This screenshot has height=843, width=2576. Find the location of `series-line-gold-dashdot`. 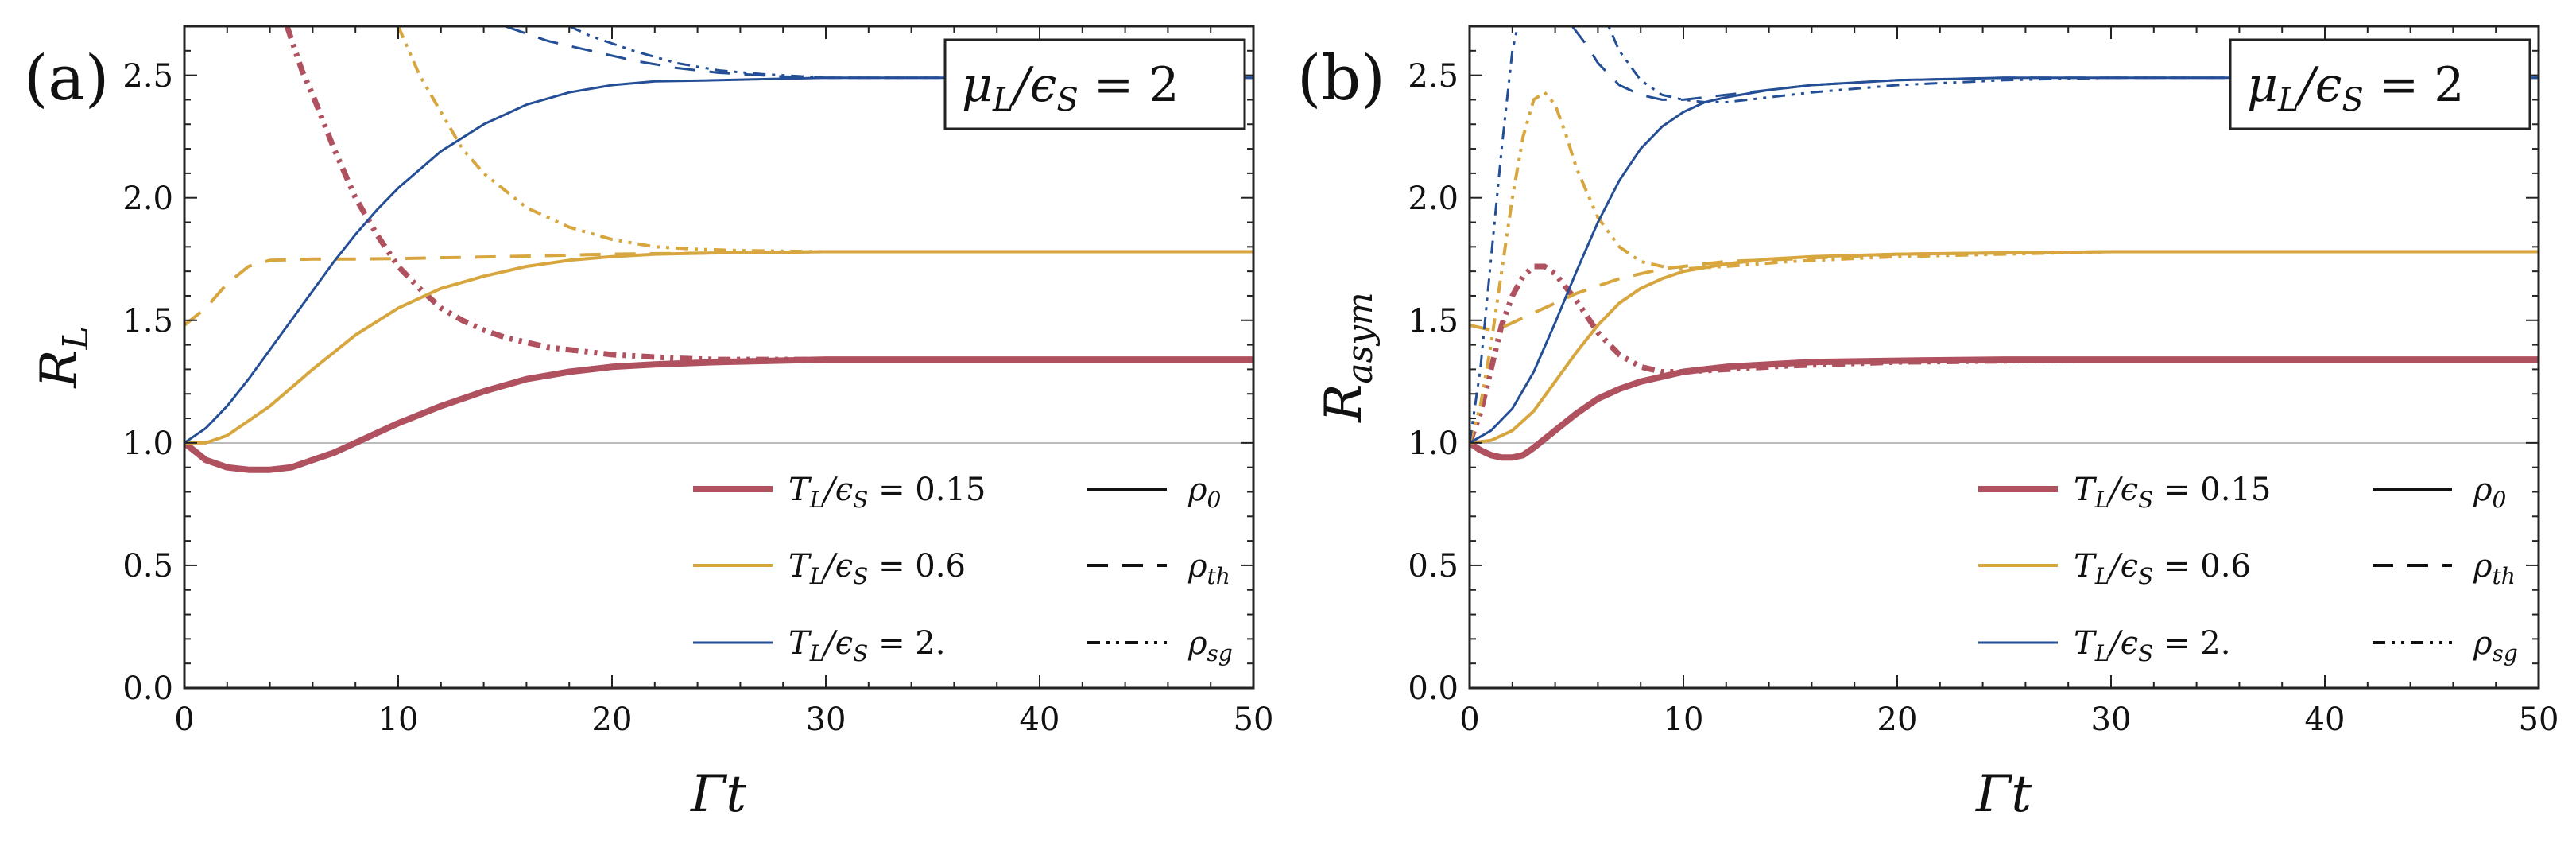

series-line-gold-dashdot is located at coordinates (825, 140).